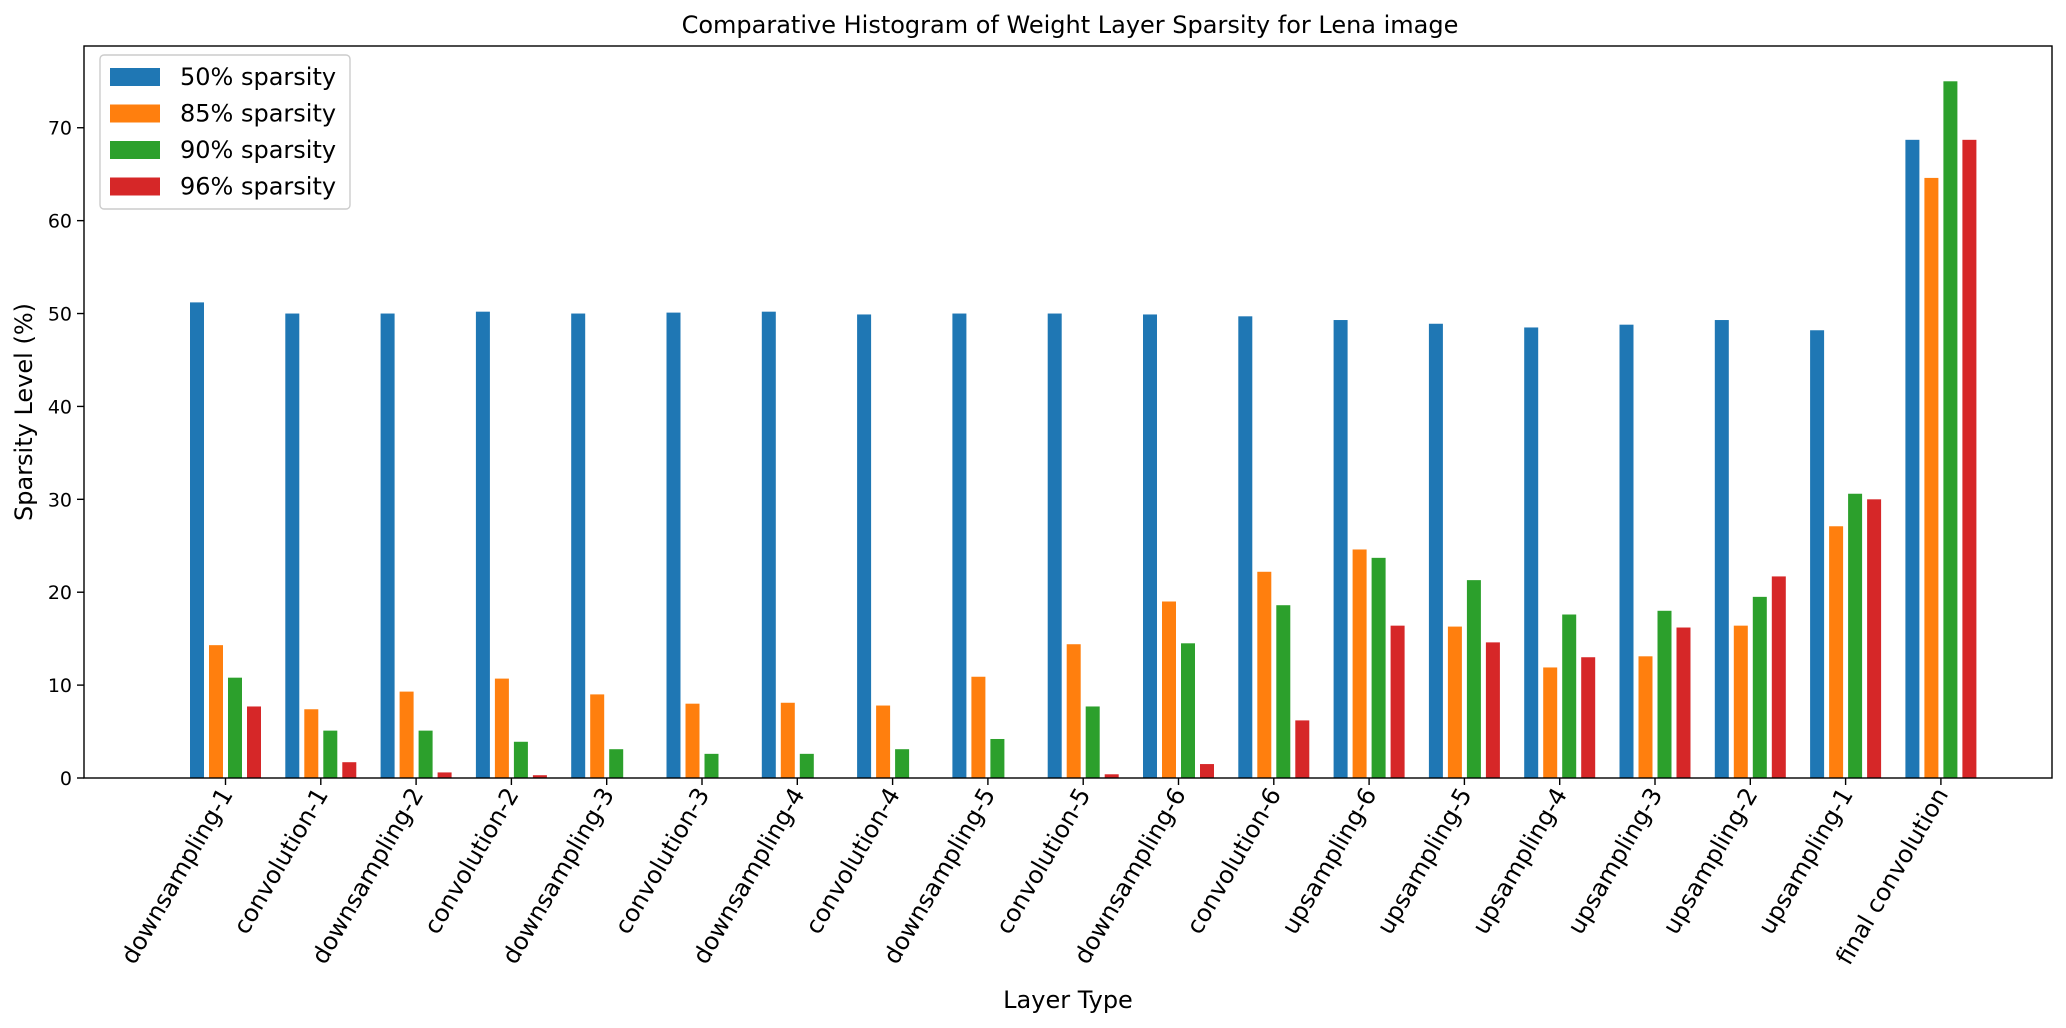 The image size is (2066, 1028). I want to click on x-tick-label: convolution-1, so click(281, 861).